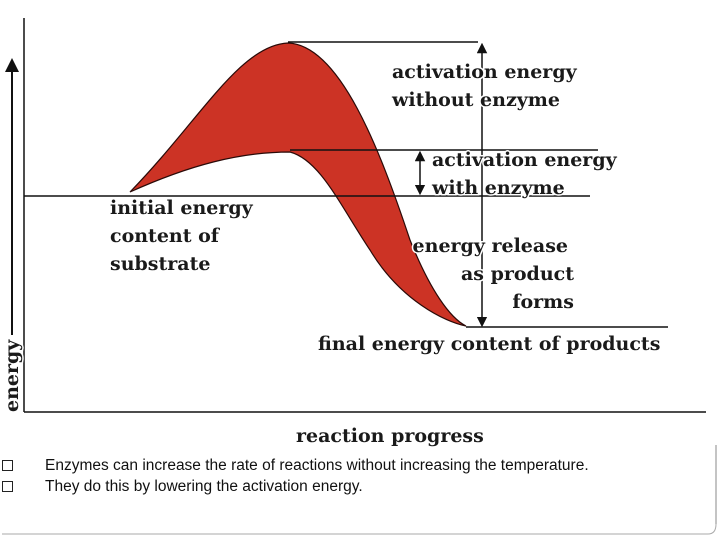  What do you see at coordinates (160, 264) in the screenshot?
I see `initial-energy-label-3: substrate` at bounding box center [160, 264].